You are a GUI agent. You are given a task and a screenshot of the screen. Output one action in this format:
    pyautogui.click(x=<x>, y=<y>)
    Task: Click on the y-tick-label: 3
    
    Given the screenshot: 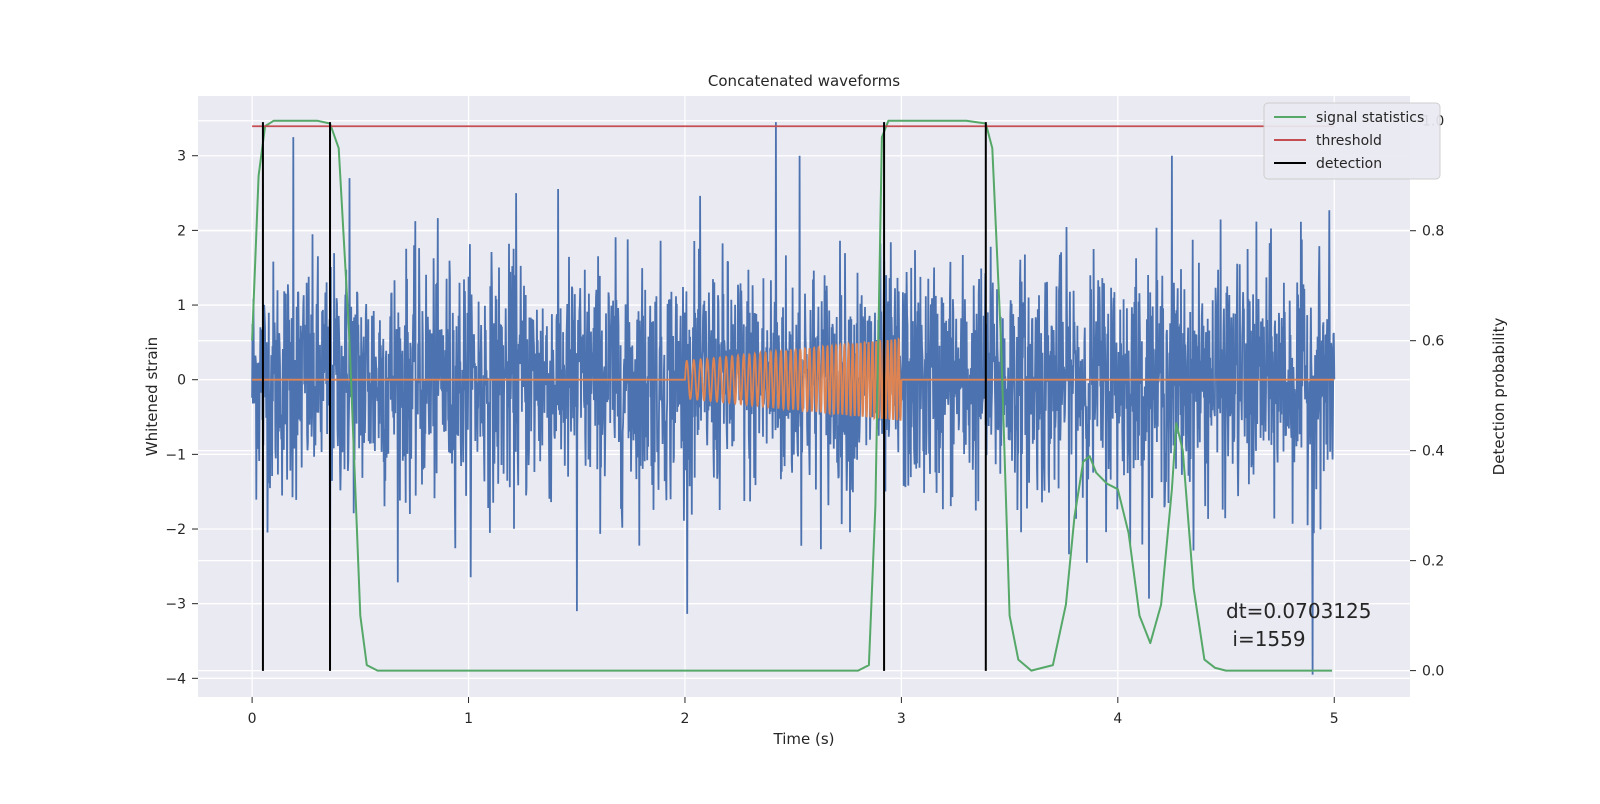 What is the action you would take?
    pyautogui.click(x=181, y=157)
    